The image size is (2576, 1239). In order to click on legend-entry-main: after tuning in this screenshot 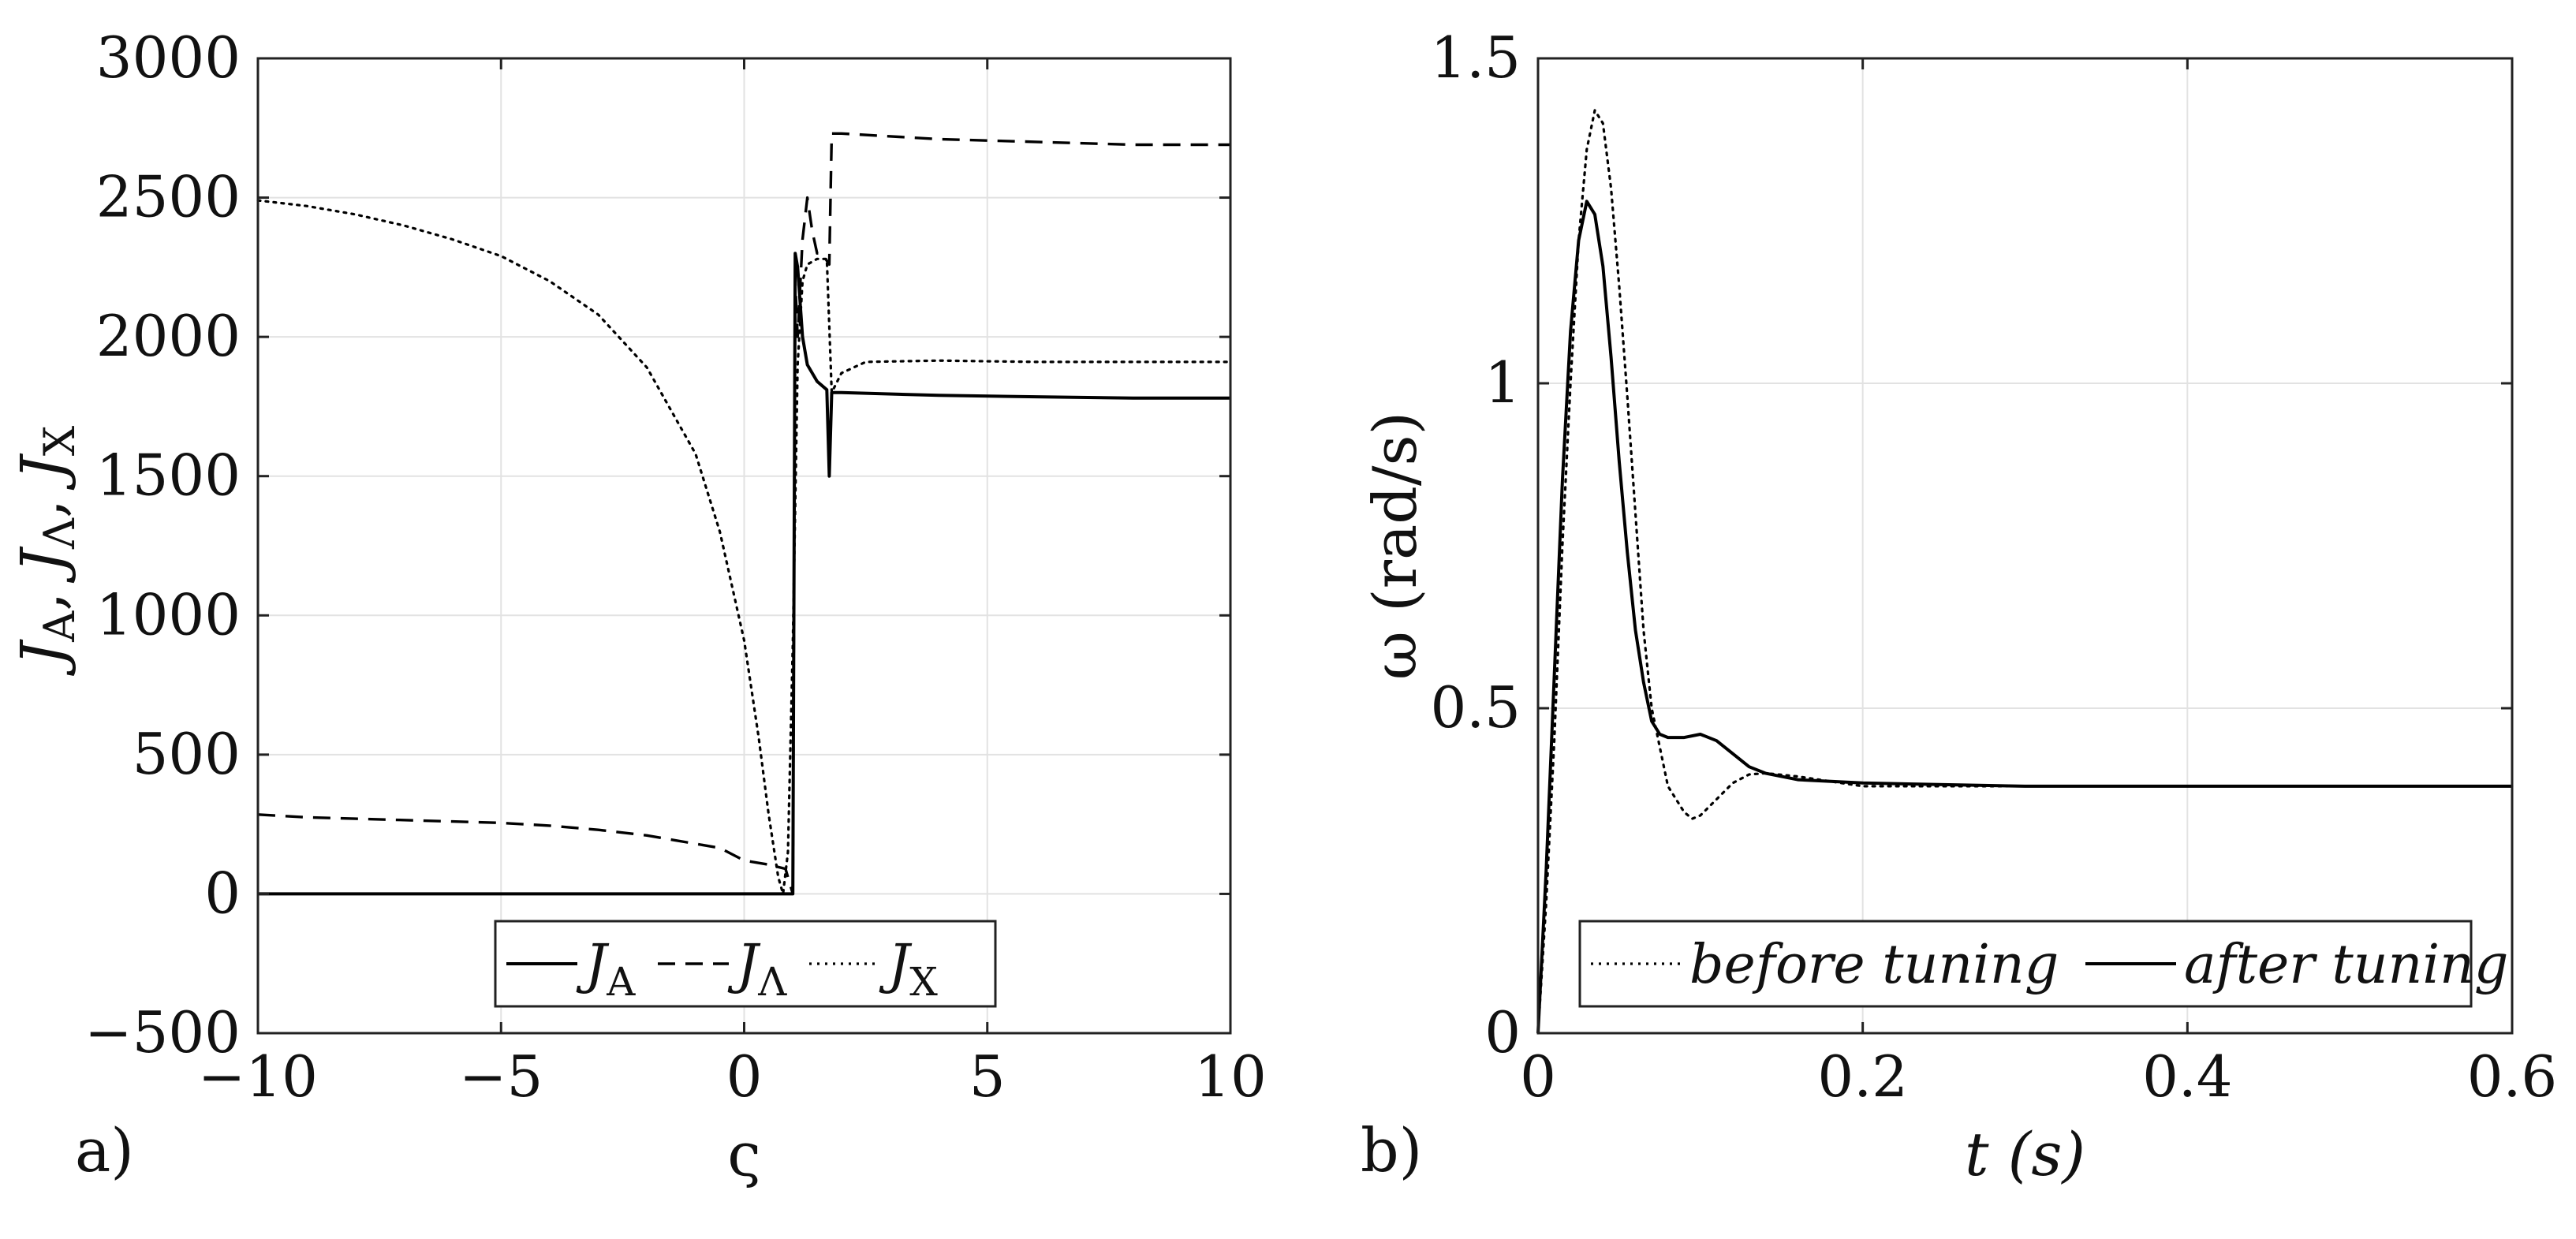, I will do `click(2346, 965)`.